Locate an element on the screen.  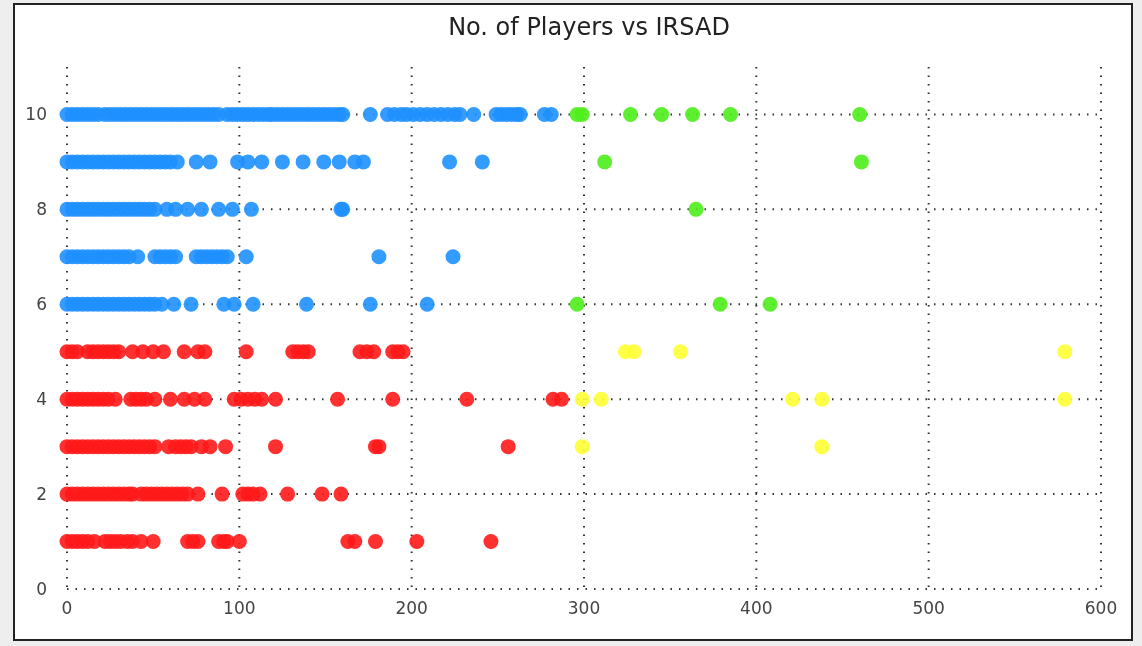
x-tick-label: 300 is located at coordinates (584, 608).